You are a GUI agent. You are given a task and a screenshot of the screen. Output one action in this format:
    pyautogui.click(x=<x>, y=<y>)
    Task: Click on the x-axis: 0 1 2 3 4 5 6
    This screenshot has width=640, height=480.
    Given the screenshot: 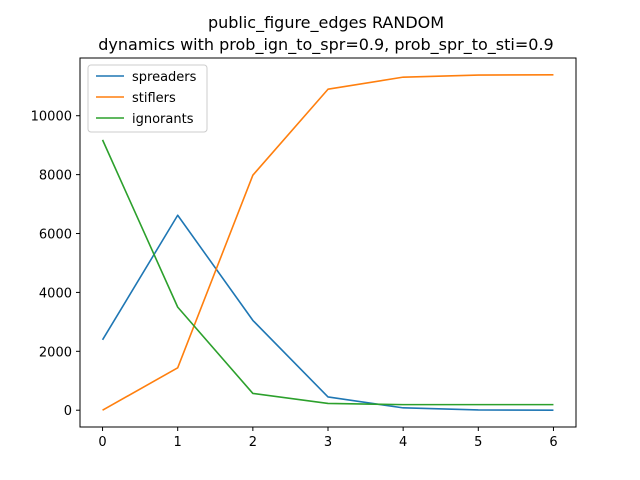 What is the action you would take?
    pyautogui.click(x=328, y=438)
    